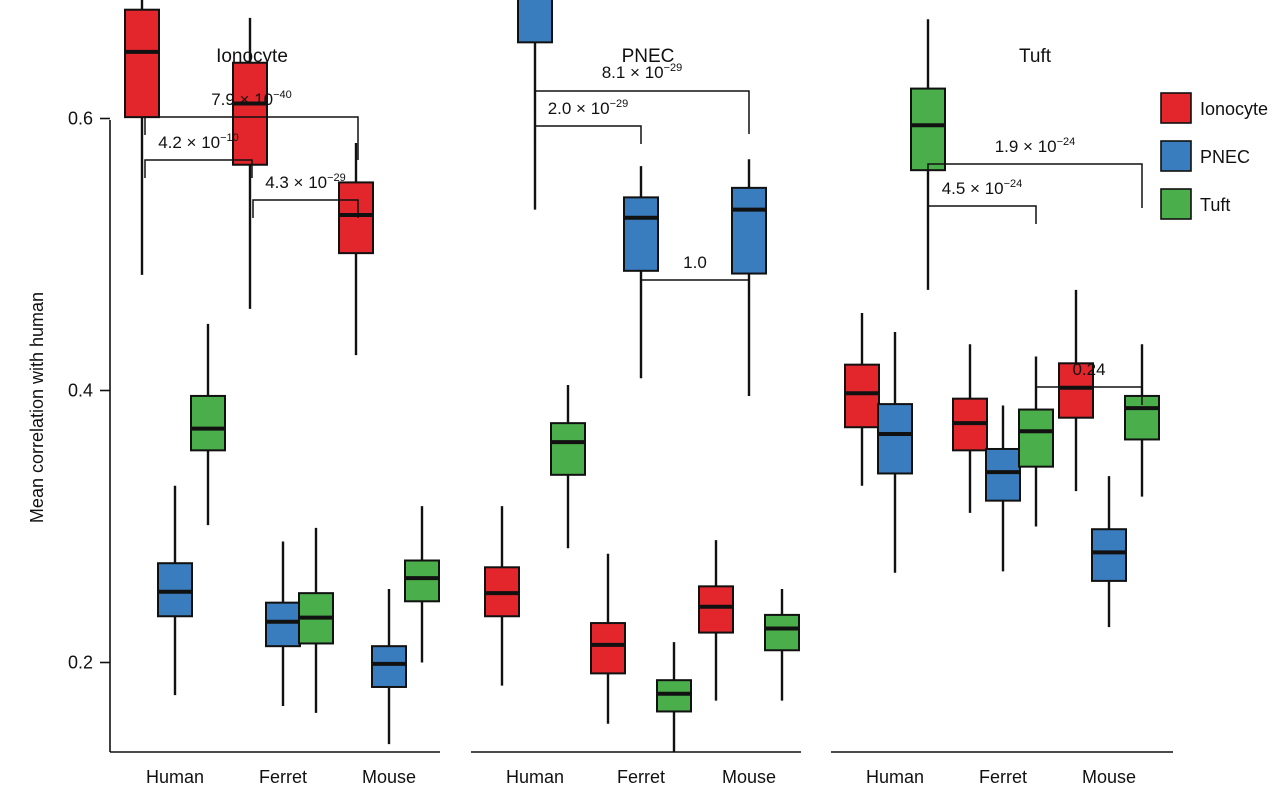  Describe the element at coordinates (1035, 56) in the screenshot. I see `panel-title: Tuft` at that location.